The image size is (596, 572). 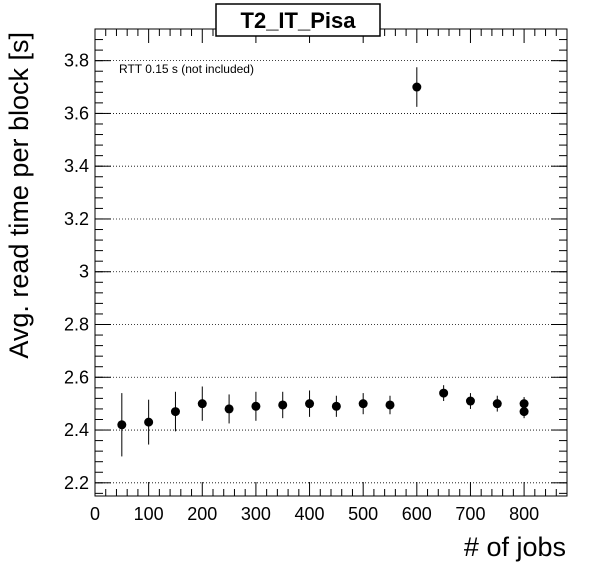 I want to click on y-tick-label: 2.6, so click(x=76, y=377).